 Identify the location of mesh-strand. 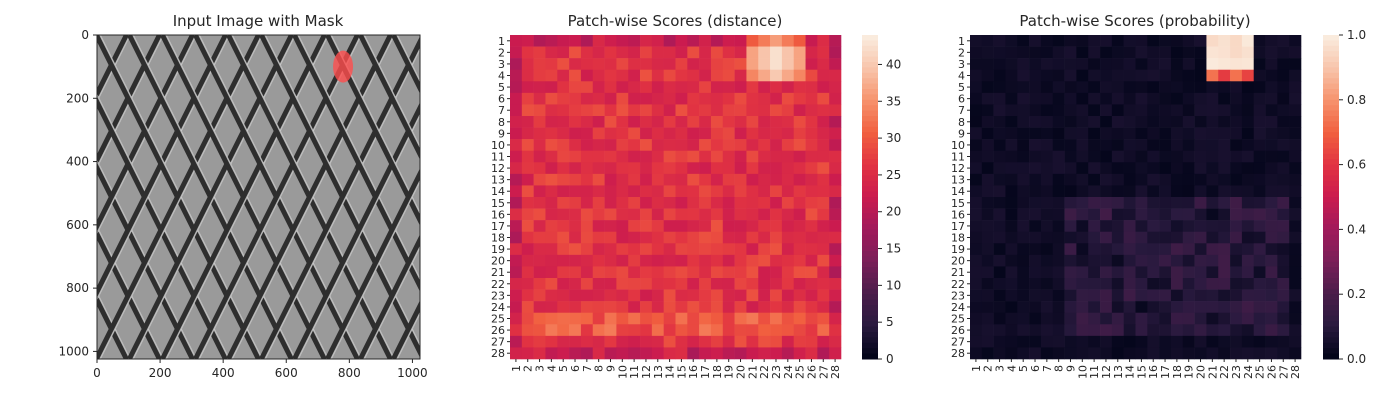
(113, 68).